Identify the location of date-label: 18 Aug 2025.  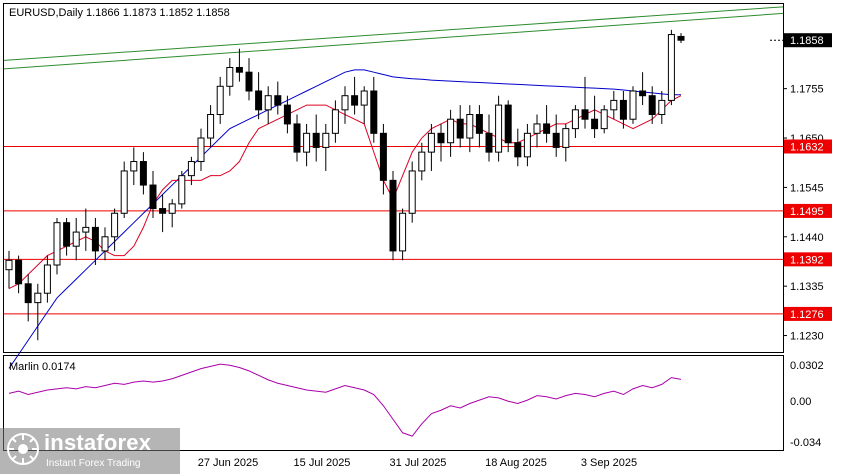
(516, 463).